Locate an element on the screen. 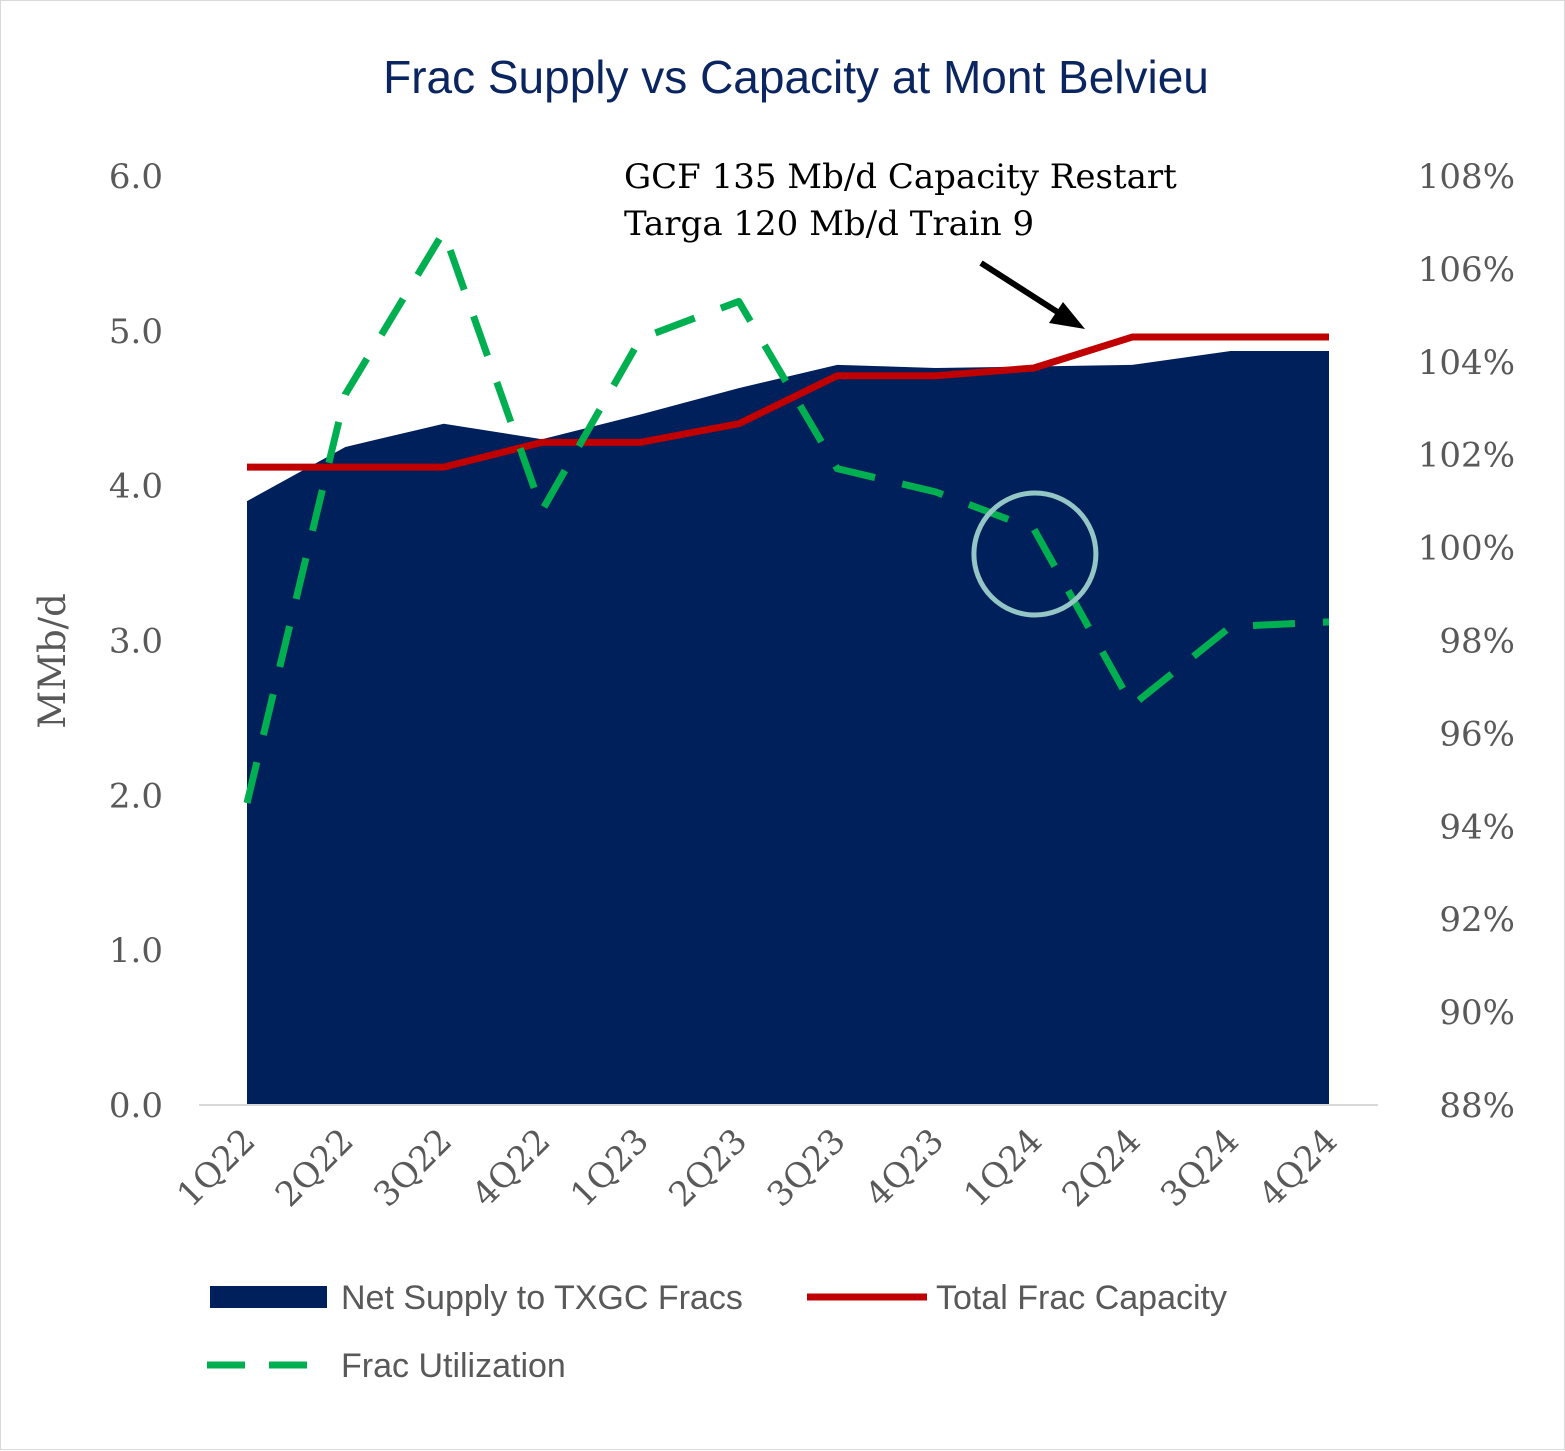 This screenshot has width=1565, height=1451. x-tick-label: 4Q22 is located at coordinates (512, 1168).